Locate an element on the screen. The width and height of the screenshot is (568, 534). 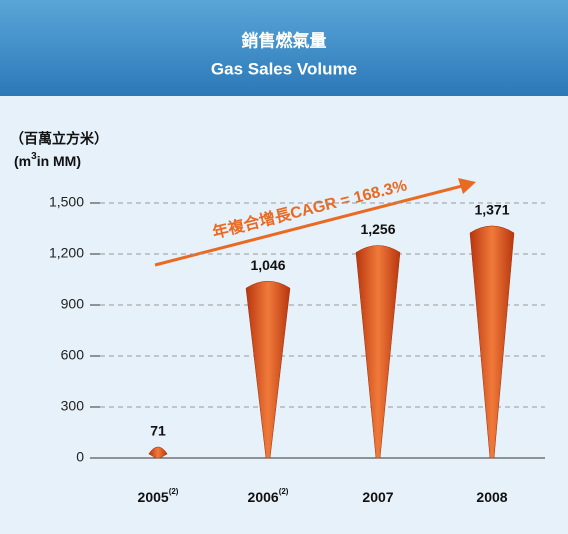
unit-part: (m is located at coordinates (22, 161).